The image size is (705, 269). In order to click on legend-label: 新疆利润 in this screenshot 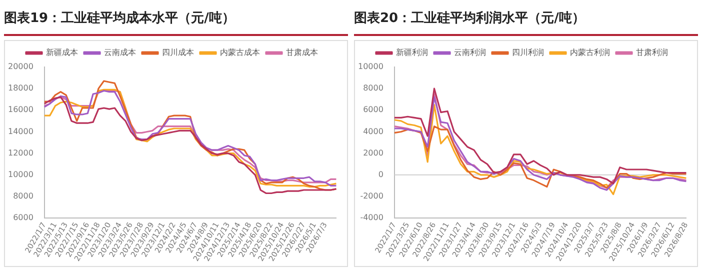, I will do `click(412, 53)`.